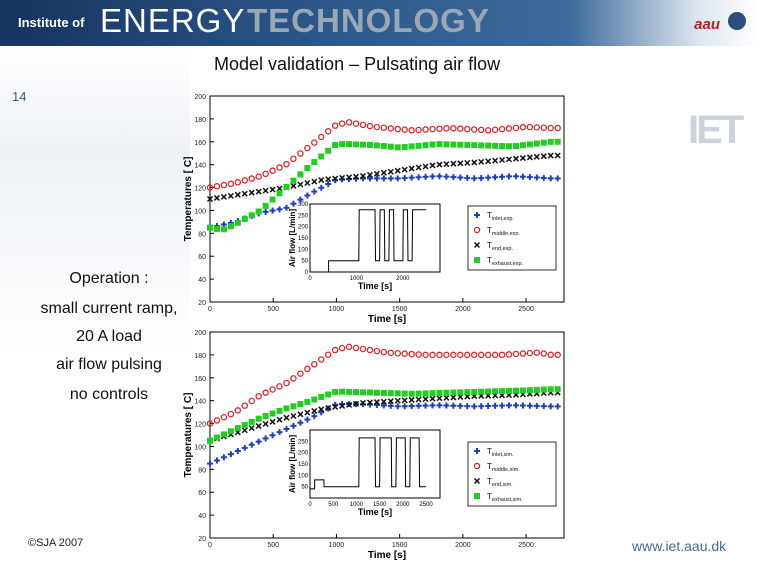 The image size is (760, 567). Describe the element at coordinates (716, 130) in the screenshot. I see `iet-watermark: IET` at that location.